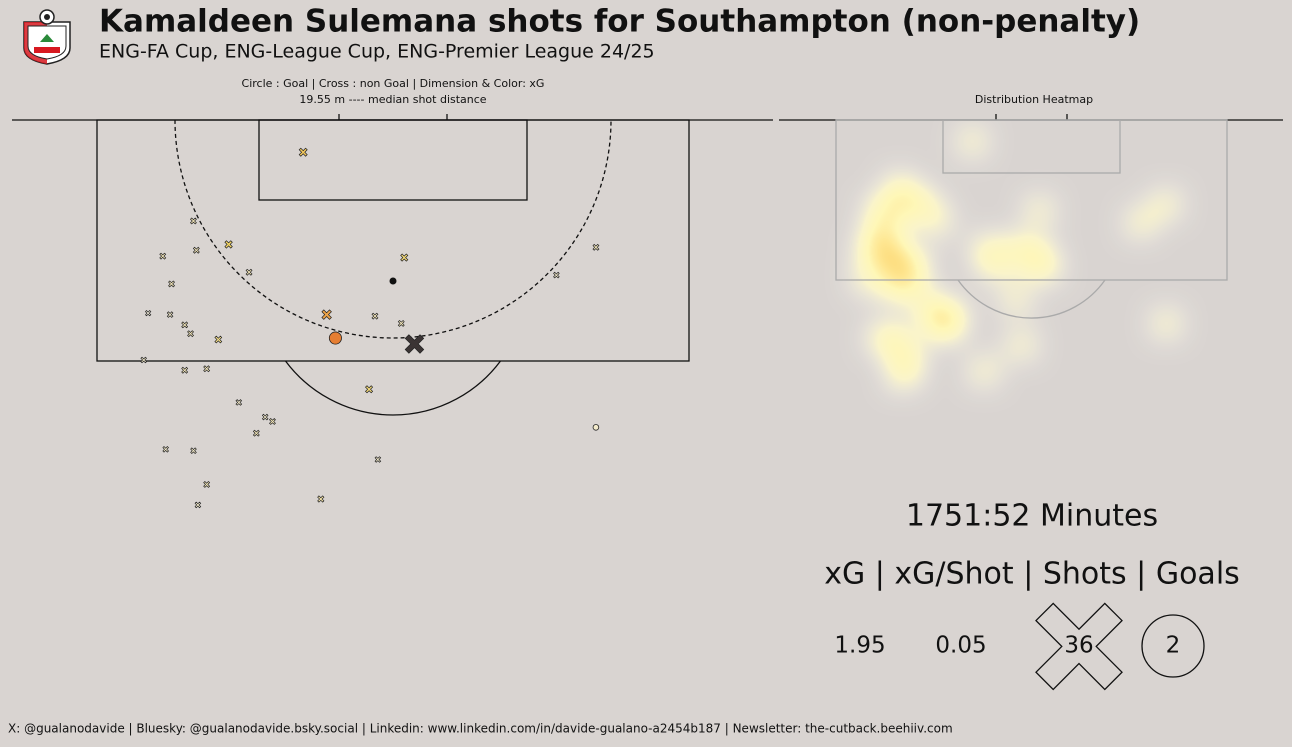  I want to click on stat-goals: 2, so click(1173, 646).